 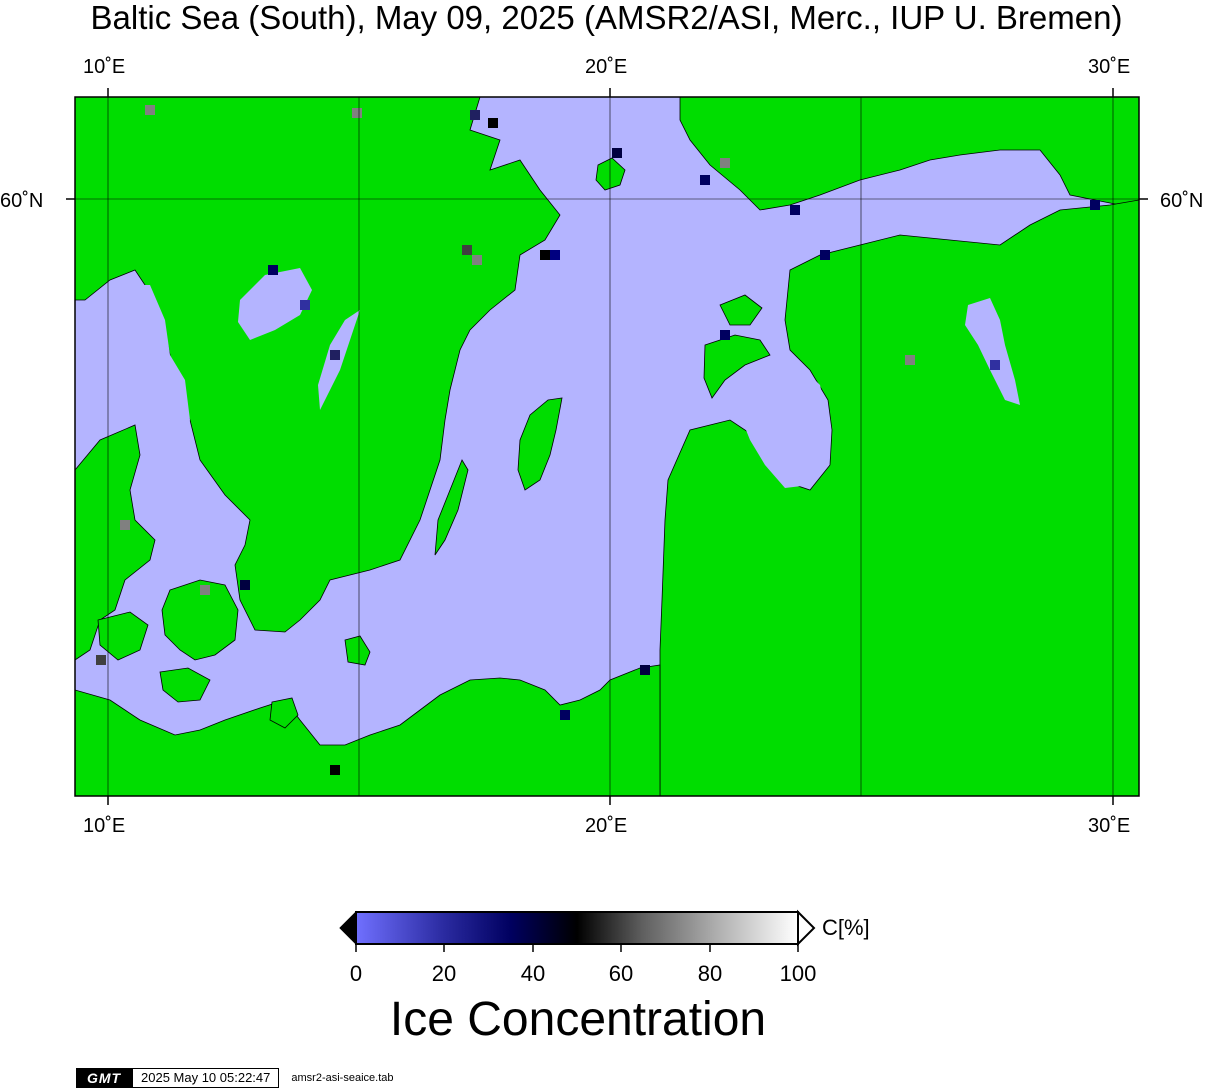 What do you see at coordinates (22, 201) in the screenshot?
I see `left-tick-60n: 60˚N` at bounding box center [22, 201].